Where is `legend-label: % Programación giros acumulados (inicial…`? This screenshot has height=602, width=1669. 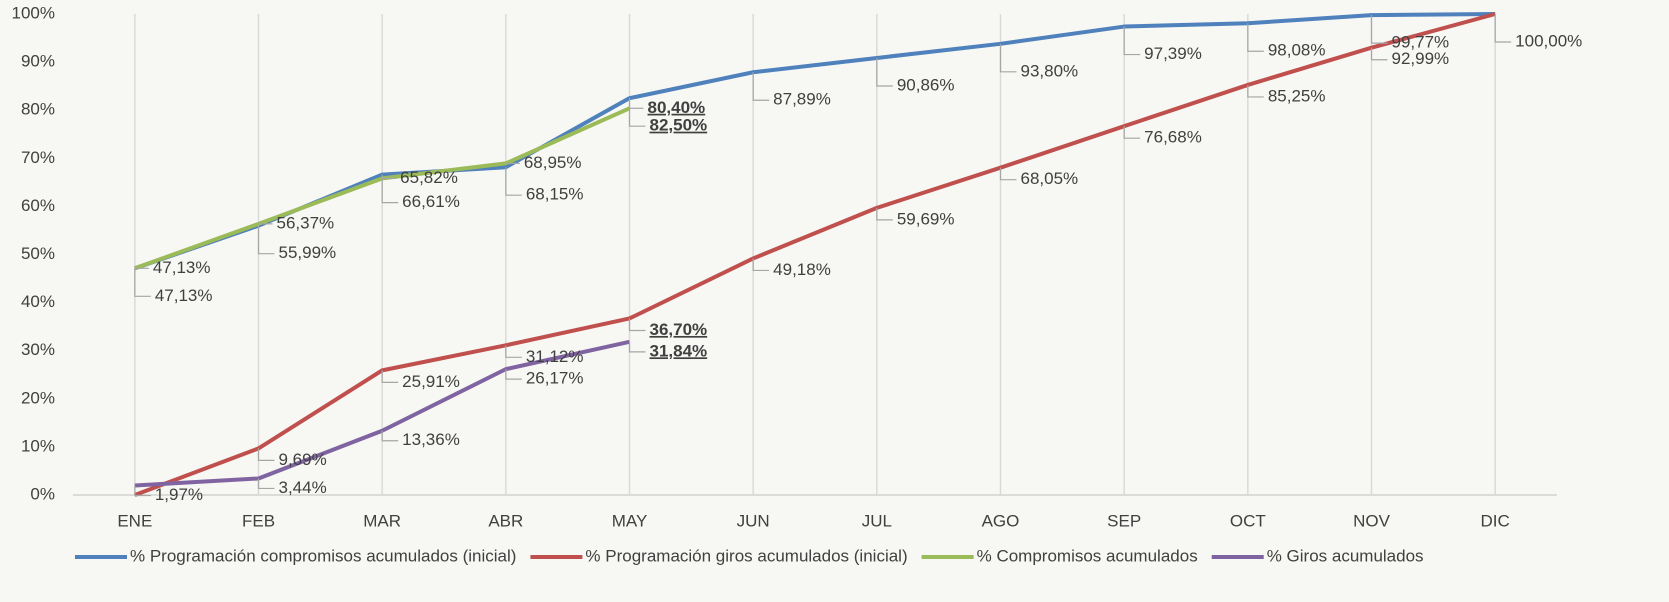
legend-label: % Programación giros acumulados (inicial… is located at coordinates (746, 555).